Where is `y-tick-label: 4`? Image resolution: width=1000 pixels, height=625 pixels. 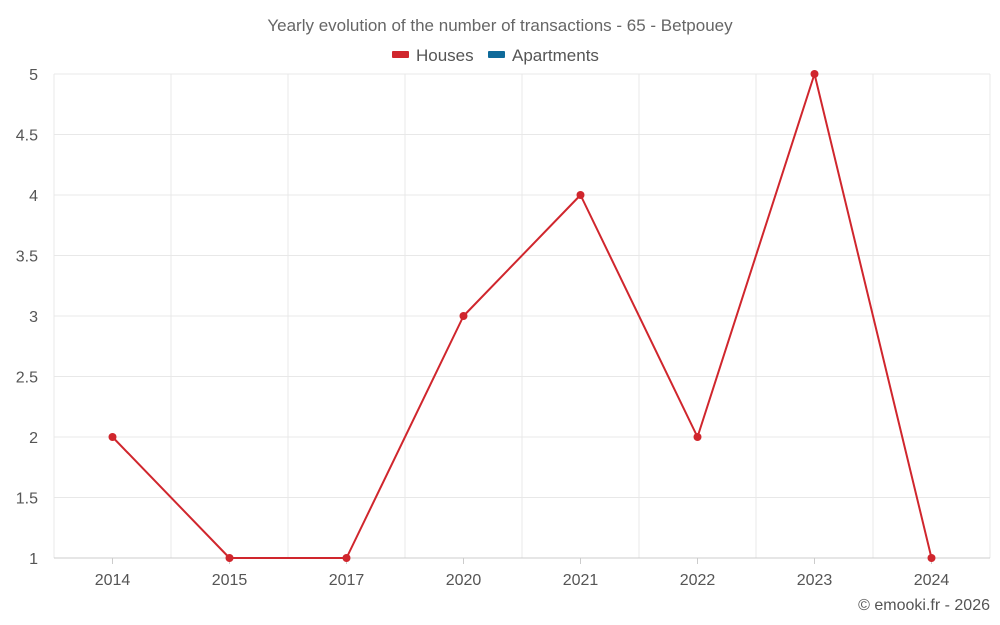
y-tick-label: 4 is located at coordinates (33, 196).